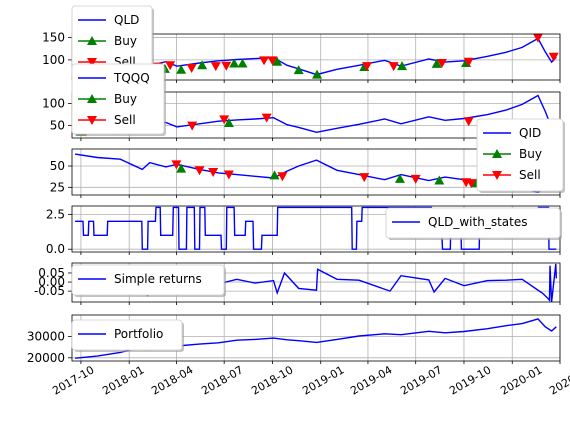 This screenshot has height=424, width=570. Describe the element at coordinates (294, 339) in the screenshot. I see `portfolio-panel: 20000 30000` at that location.